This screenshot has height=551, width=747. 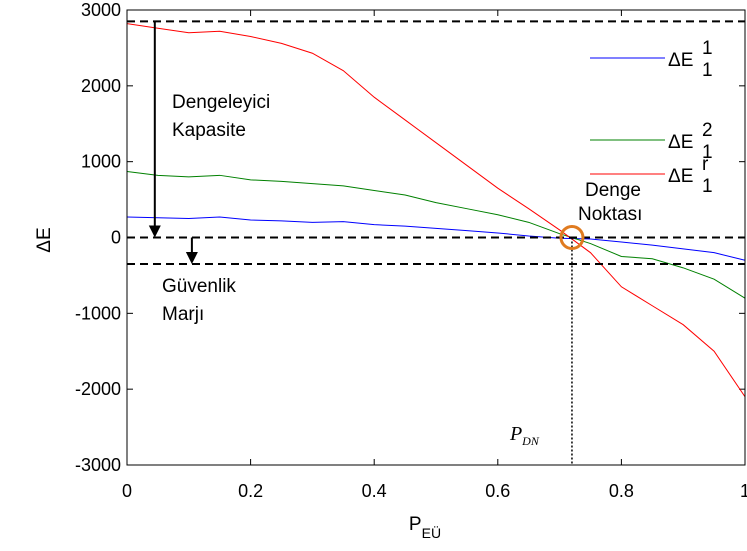 What do you see at coordinates (101, 10) in the screenshot?
I see `y-tick-label: 3000` at bounding box center [101, 10].